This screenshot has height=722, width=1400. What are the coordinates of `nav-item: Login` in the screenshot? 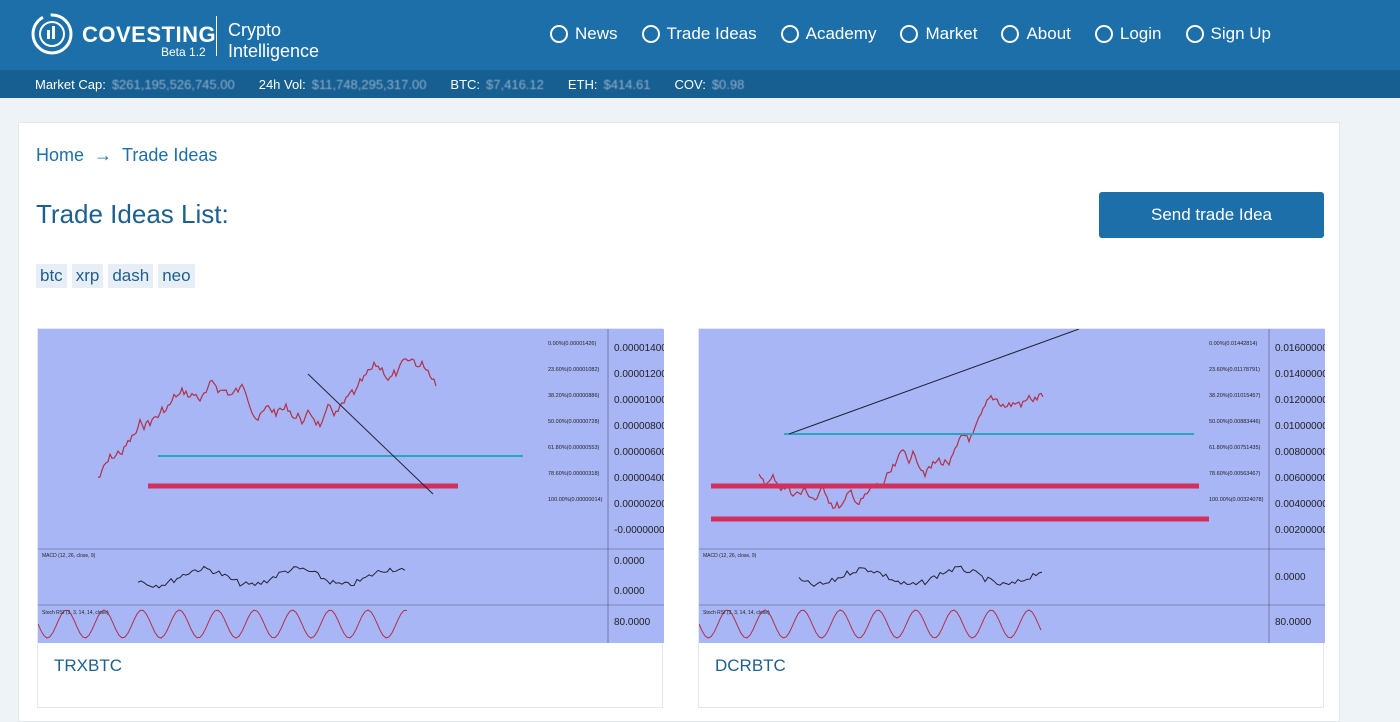 It's located at (1128, 34).